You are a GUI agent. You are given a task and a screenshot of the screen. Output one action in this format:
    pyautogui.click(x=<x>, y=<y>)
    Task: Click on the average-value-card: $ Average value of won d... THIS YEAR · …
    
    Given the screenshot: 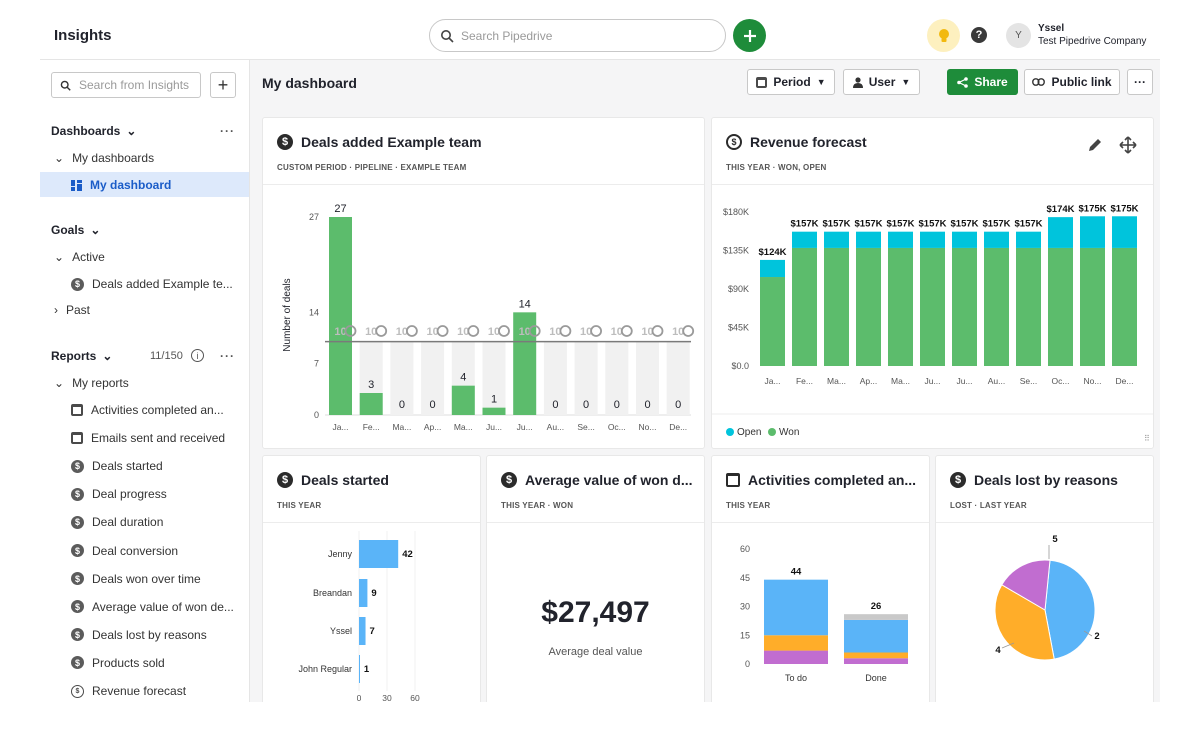 What is the action you would take?
    pyautogui.click(x=595, y=578)
    